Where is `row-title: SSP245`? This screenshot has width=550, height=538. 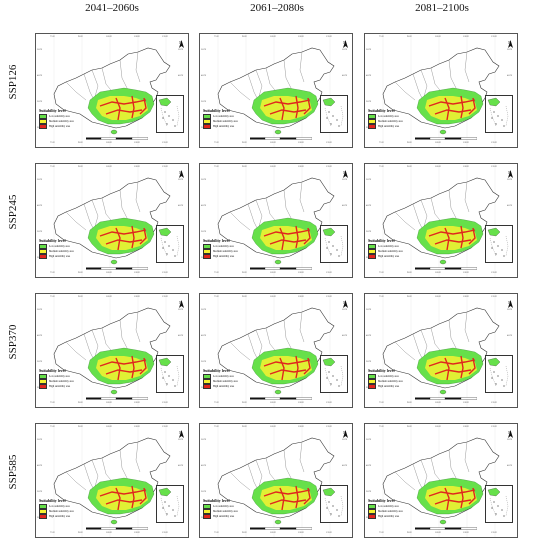 row-title: SSP245 is located at coordinates (13, 212).